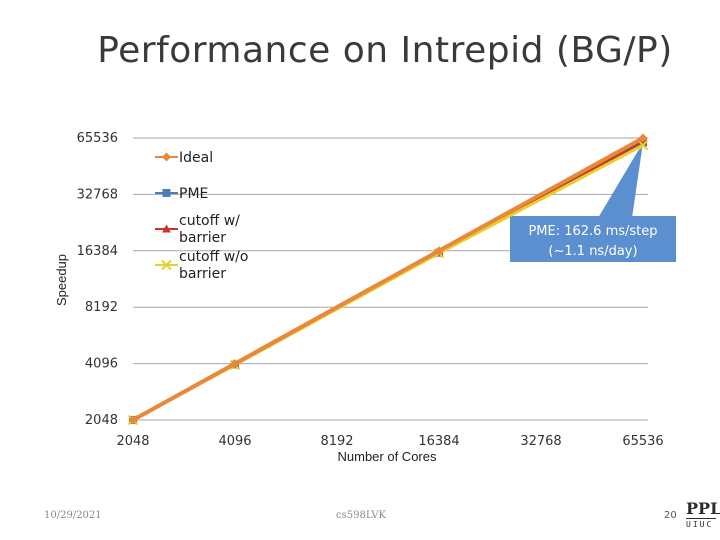 Image resolution: width=720 pixels, height=540 pixels. Describe the element at coordinates (132, 441) in the screenshot. I see `x-tick-label: 2048` at that location.